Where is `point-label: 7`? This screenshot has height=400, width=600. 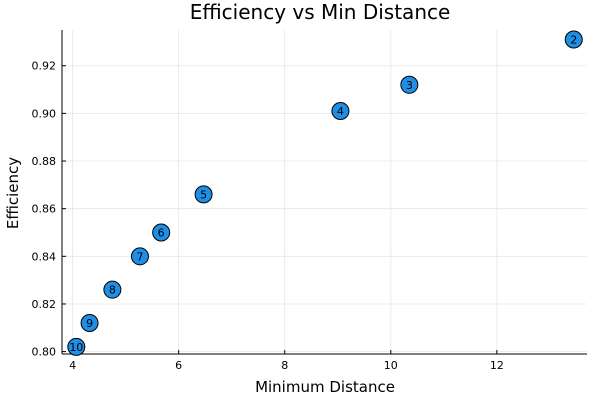
point-label: 7 is located at coordinates (139, 256).